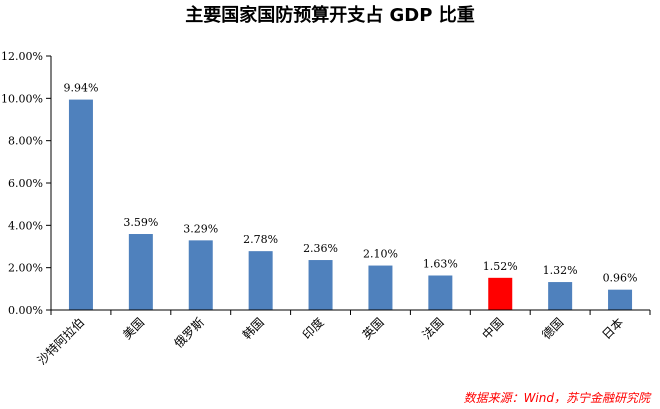 Image resolution: width=660 pixels, height=409 pixels. Describe the element at coordinates (25, 310) in the screenshot. I see `y-tick-label: 0.00%` at that location.